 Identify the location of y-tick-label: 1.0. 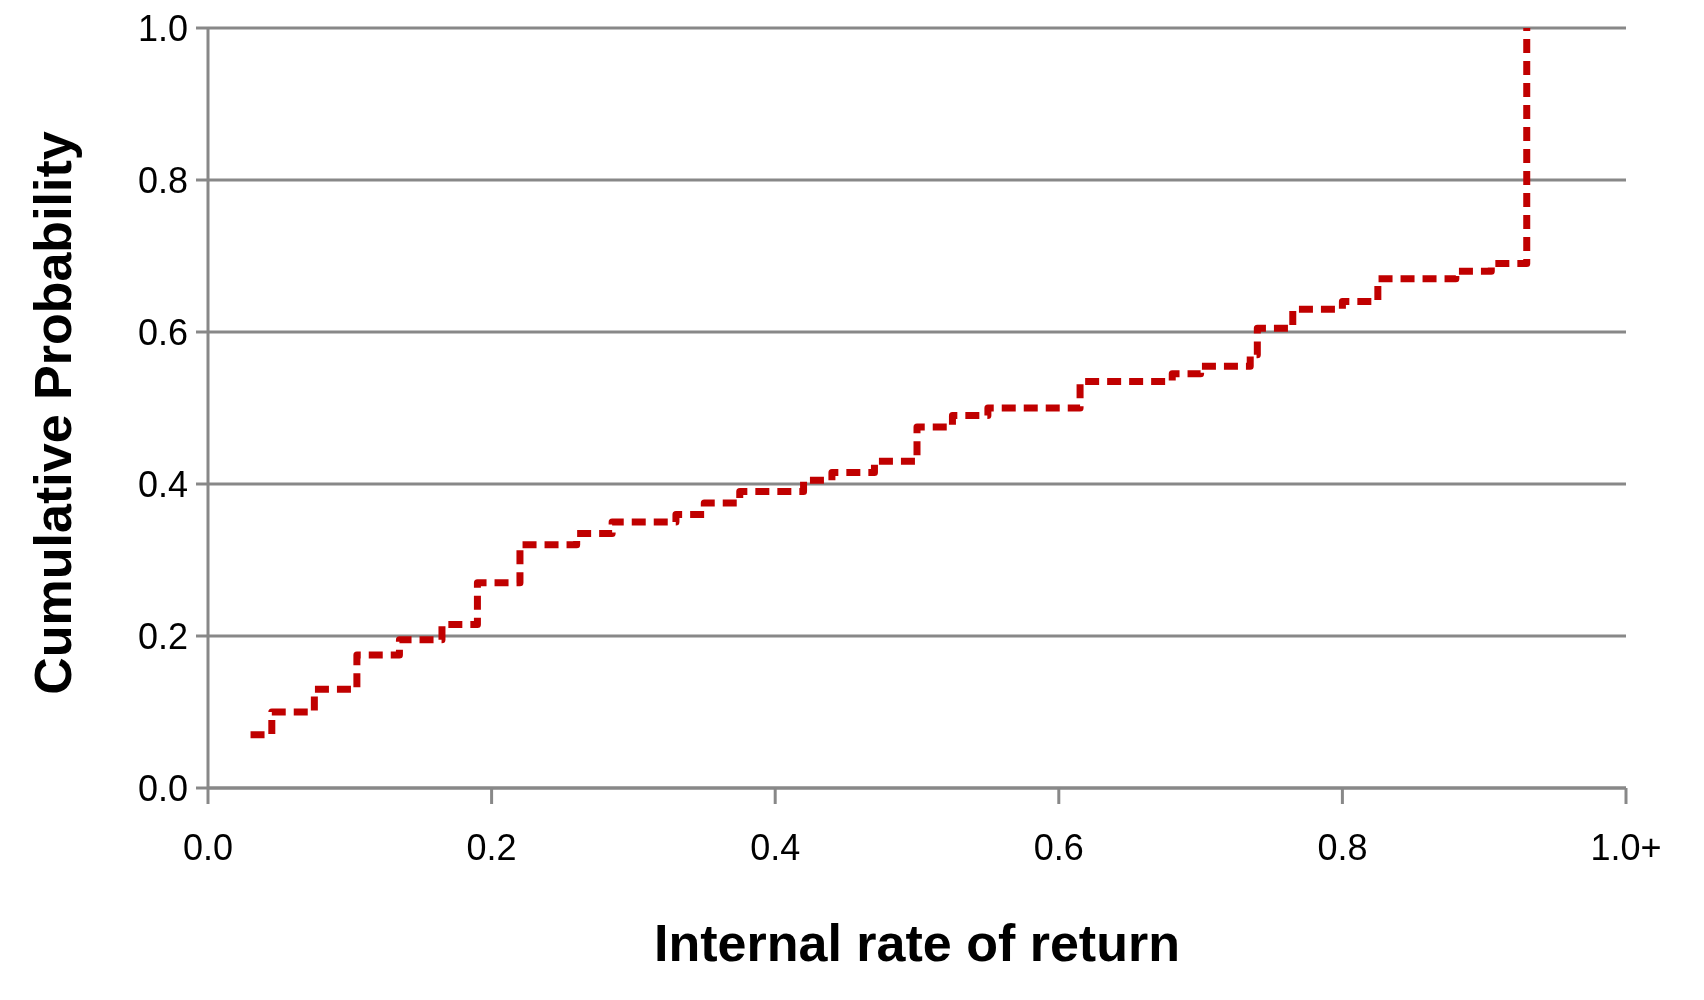
(162, 28).